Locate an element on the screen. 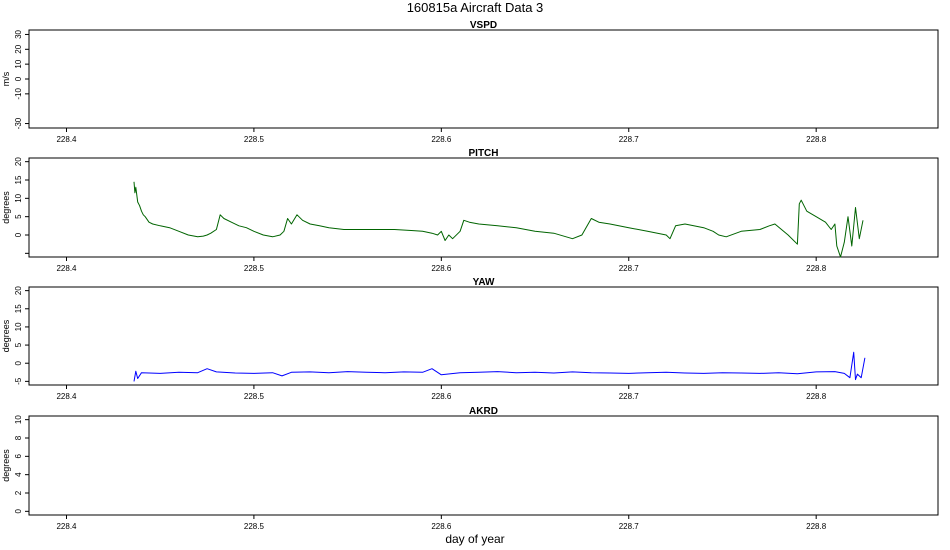  y-tick-label: 6 is located at coordinates (18, 456).